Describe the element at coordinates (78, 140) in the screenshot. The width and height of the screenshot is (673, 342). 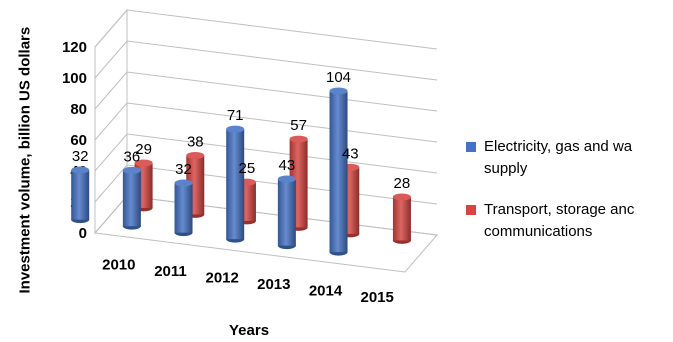
I see `y-tick-label: 60` at that location.